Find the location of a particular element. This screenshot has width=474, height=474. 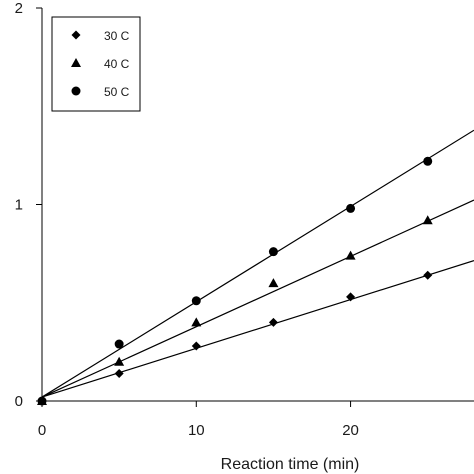

y-tick-label: 0 is located at coordinates (19, 401).